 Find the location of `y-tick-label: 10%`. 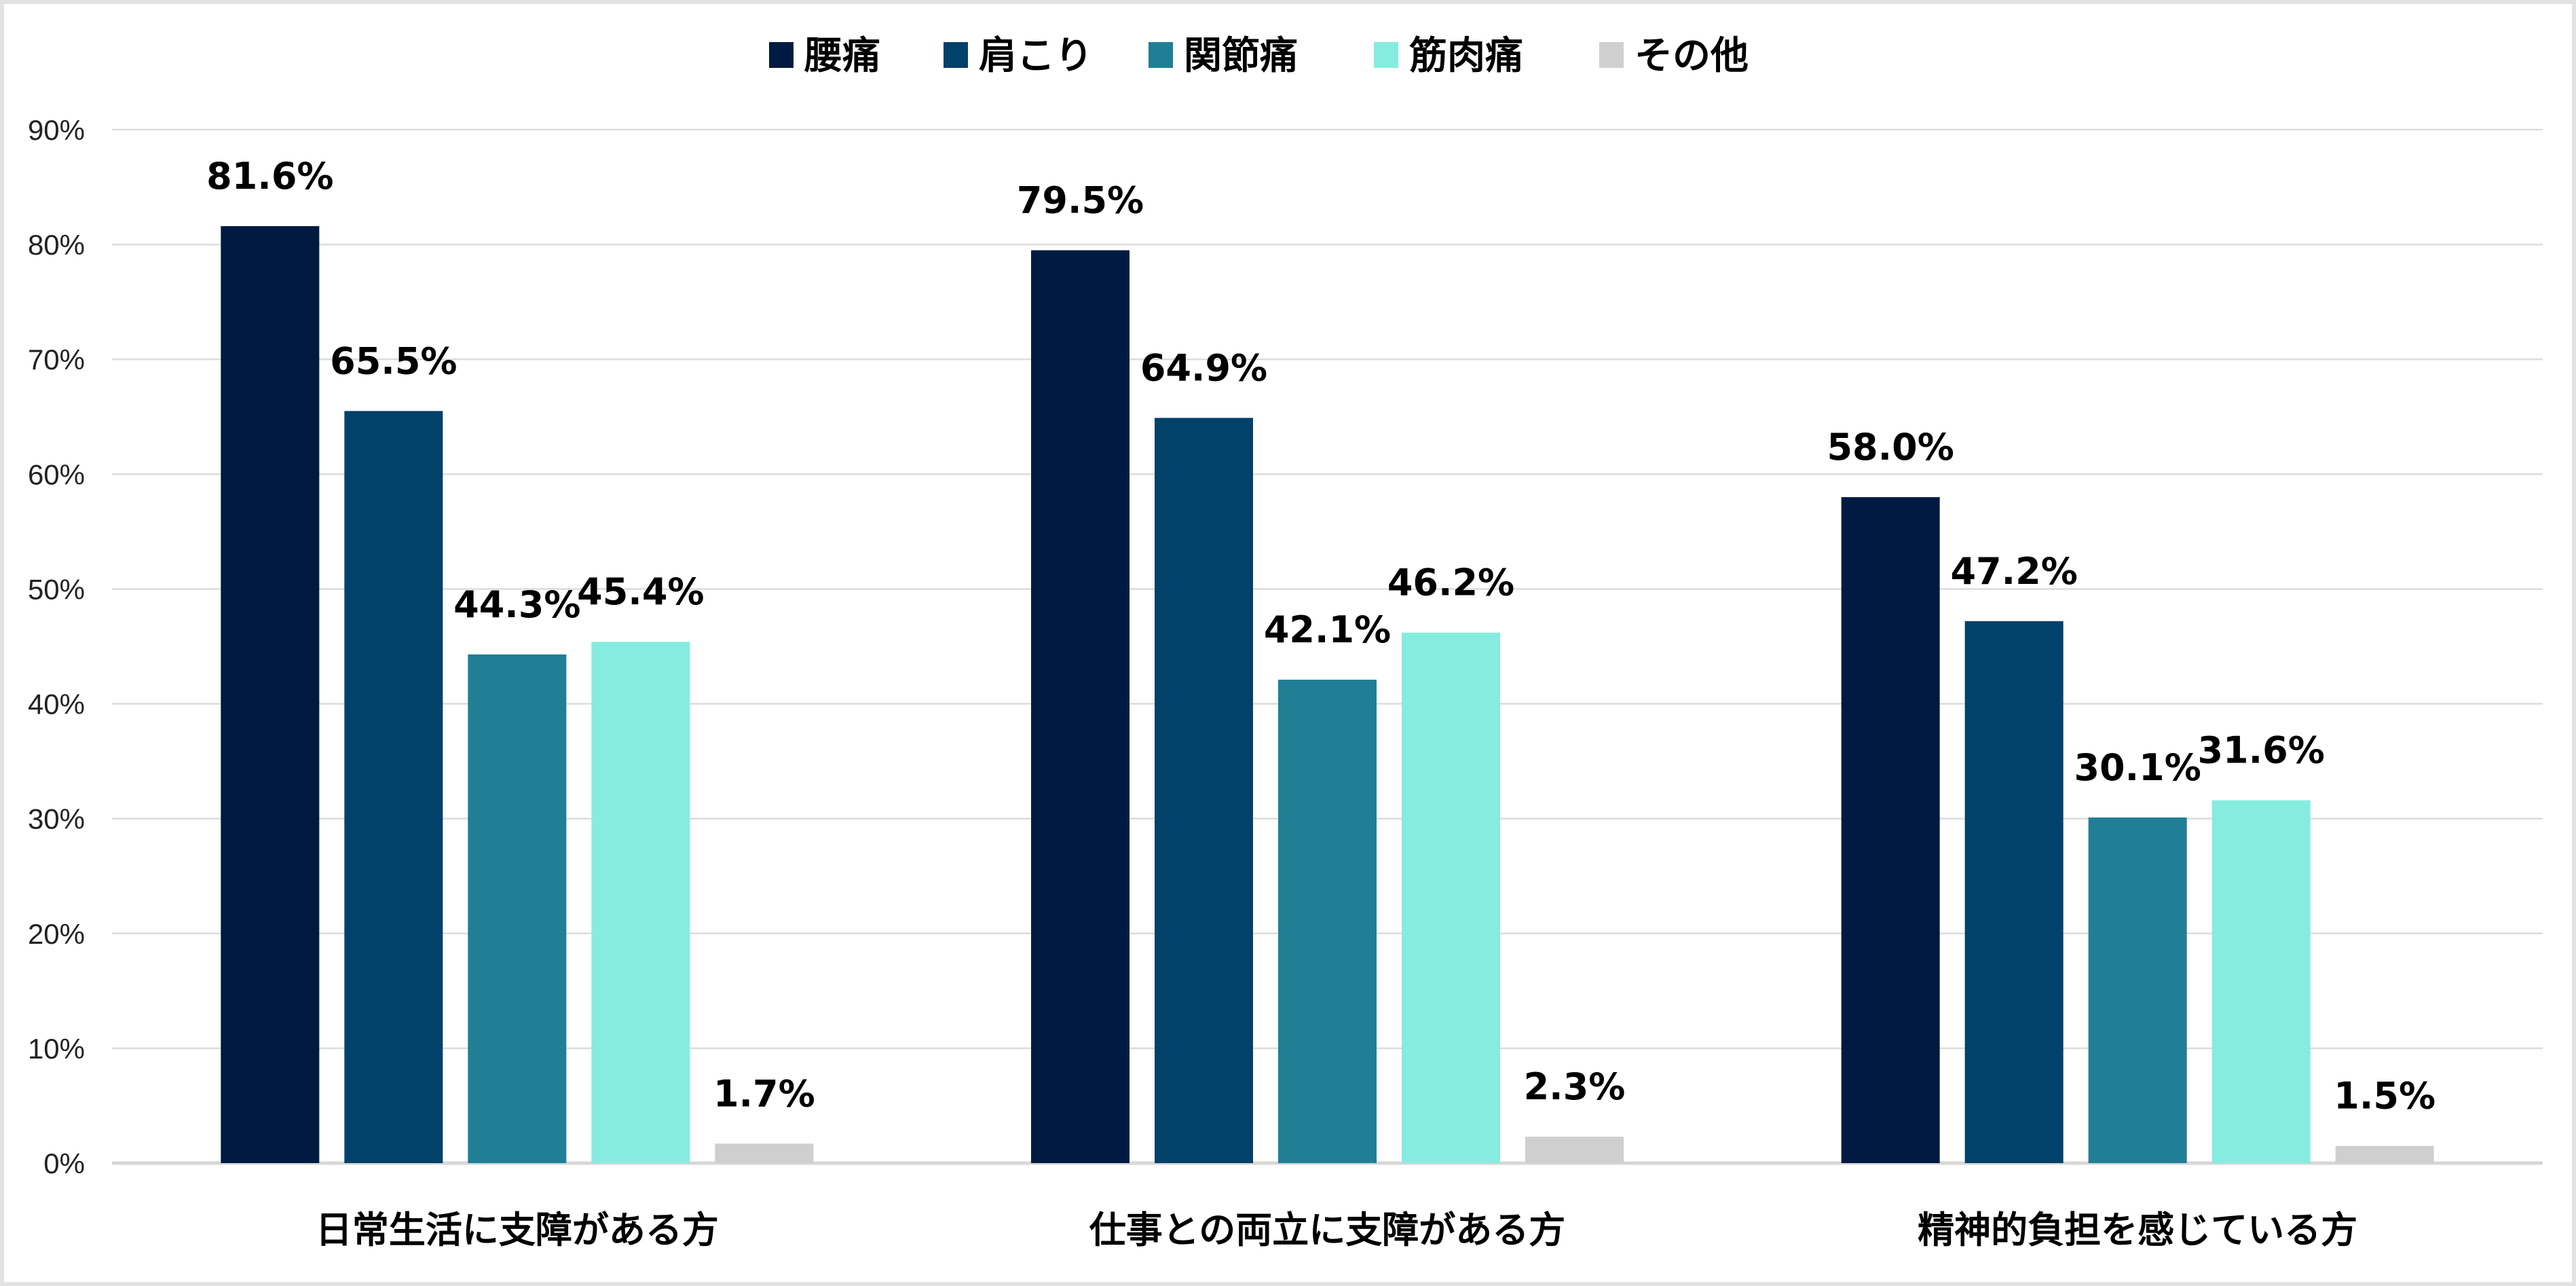

y-tick-label: 10% is located at coordinates (57, 1049).